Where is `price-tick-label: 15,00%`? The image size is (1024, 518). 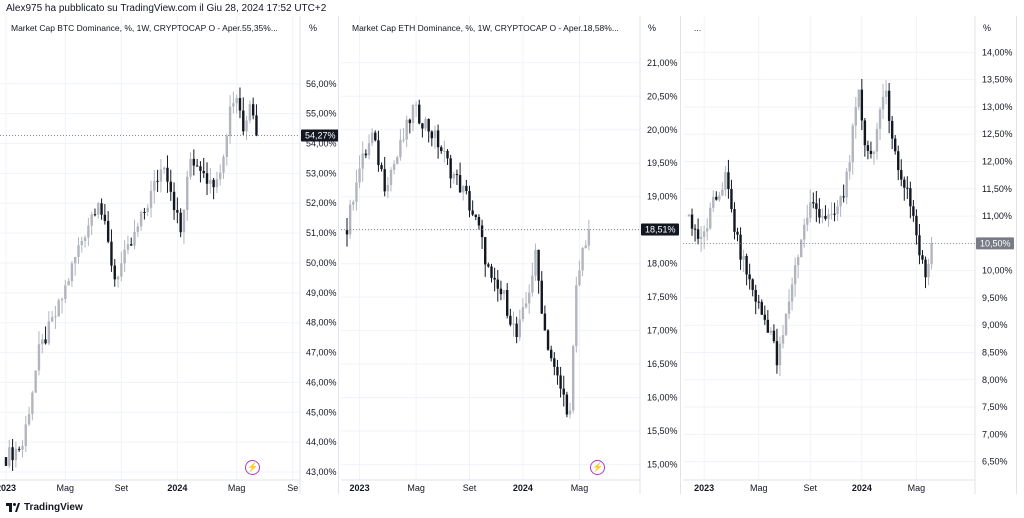
price-tick-label: 15,00% is located at coordinates (662, 465).